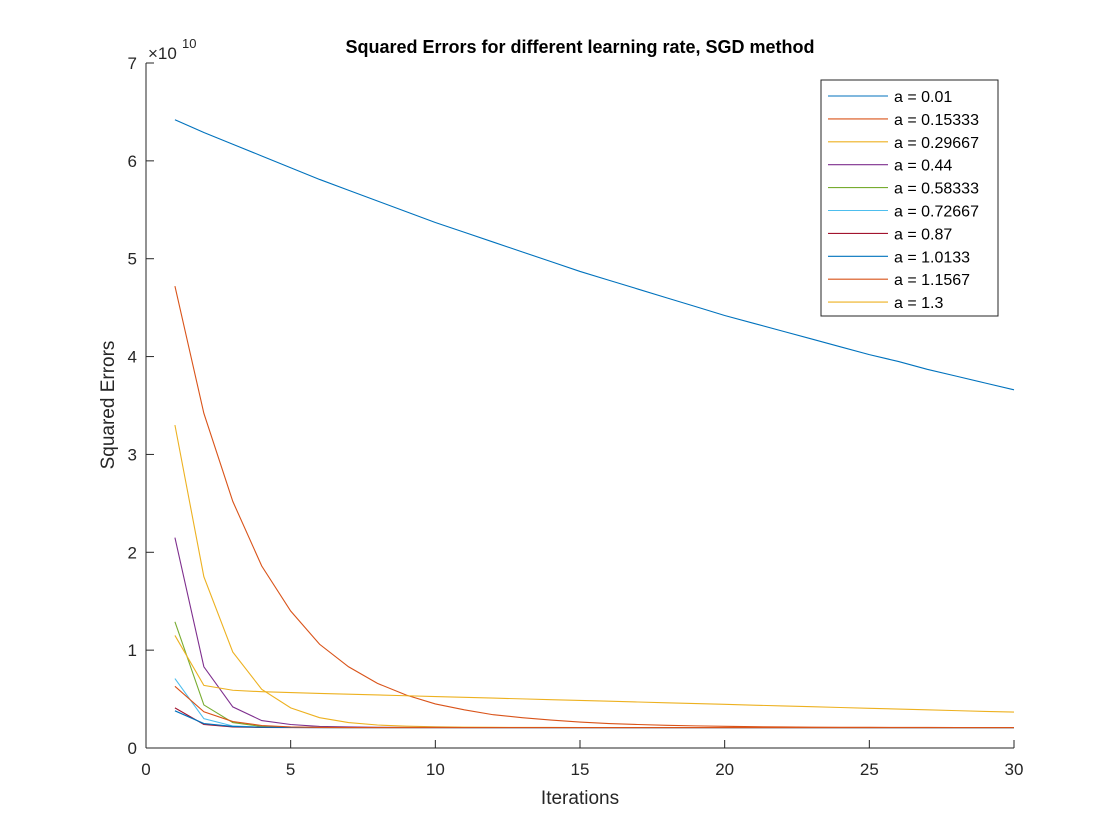 Image resolution: width=1120 pixels, height=840 pixels. I want to click on y-tick-label: 0, so click(132, 748).